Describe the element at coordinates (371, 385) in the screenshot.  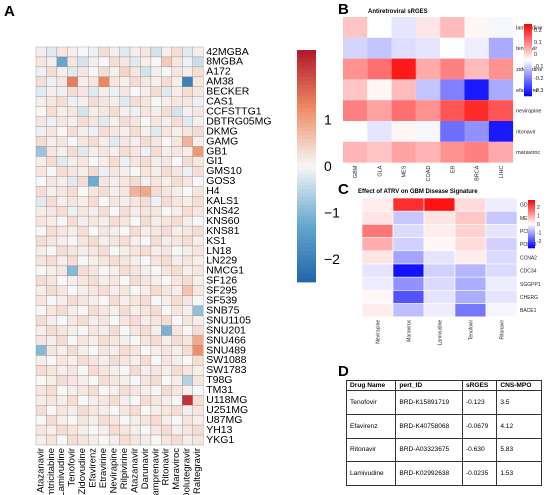
I see `table-header-cell: Drug Name` at that location.